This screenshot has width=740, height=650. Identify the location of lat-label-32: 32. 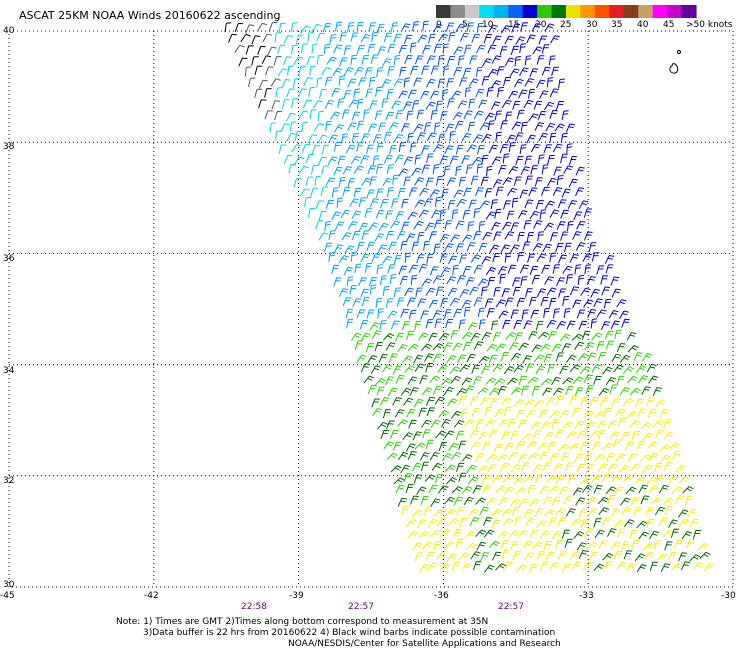
(9, 481).